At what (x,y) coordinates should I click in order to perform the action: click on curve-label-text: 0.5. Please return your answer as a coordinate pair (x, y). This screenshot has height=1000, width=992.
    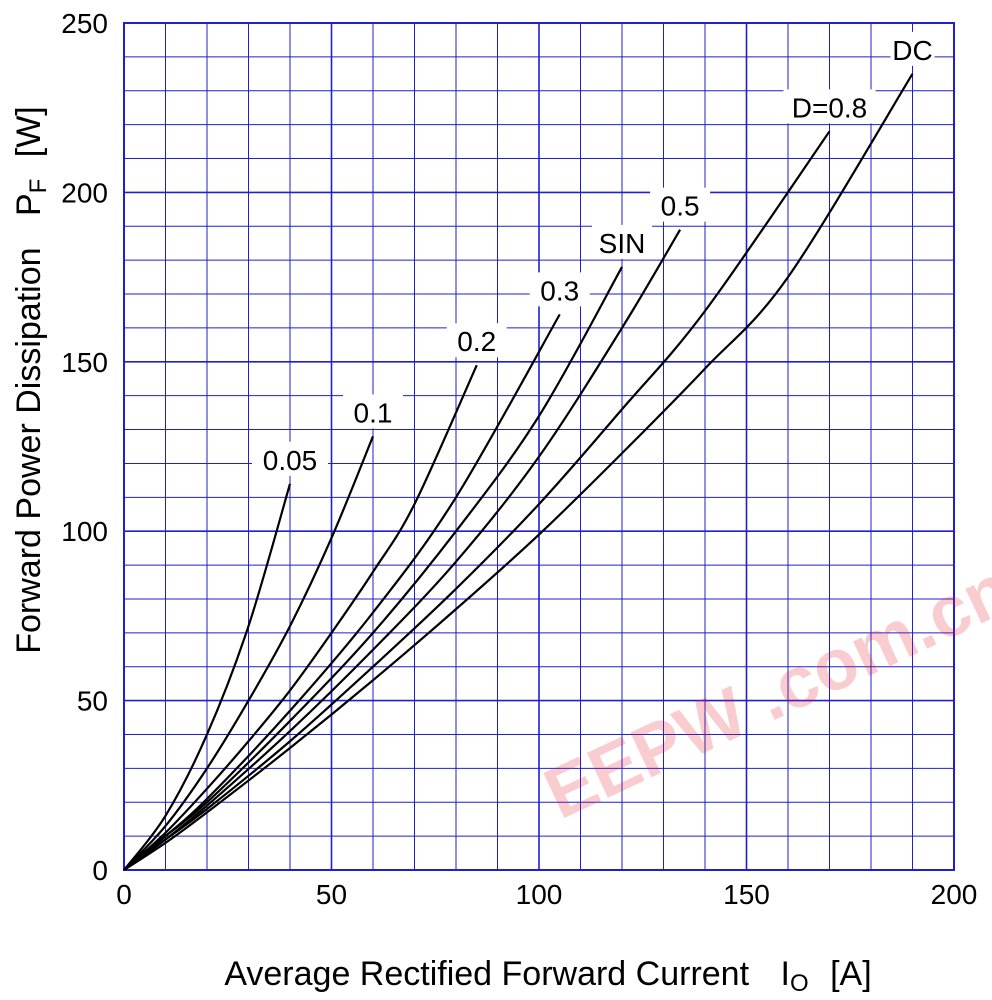
    Looking at the image, I should click on (680, 206).